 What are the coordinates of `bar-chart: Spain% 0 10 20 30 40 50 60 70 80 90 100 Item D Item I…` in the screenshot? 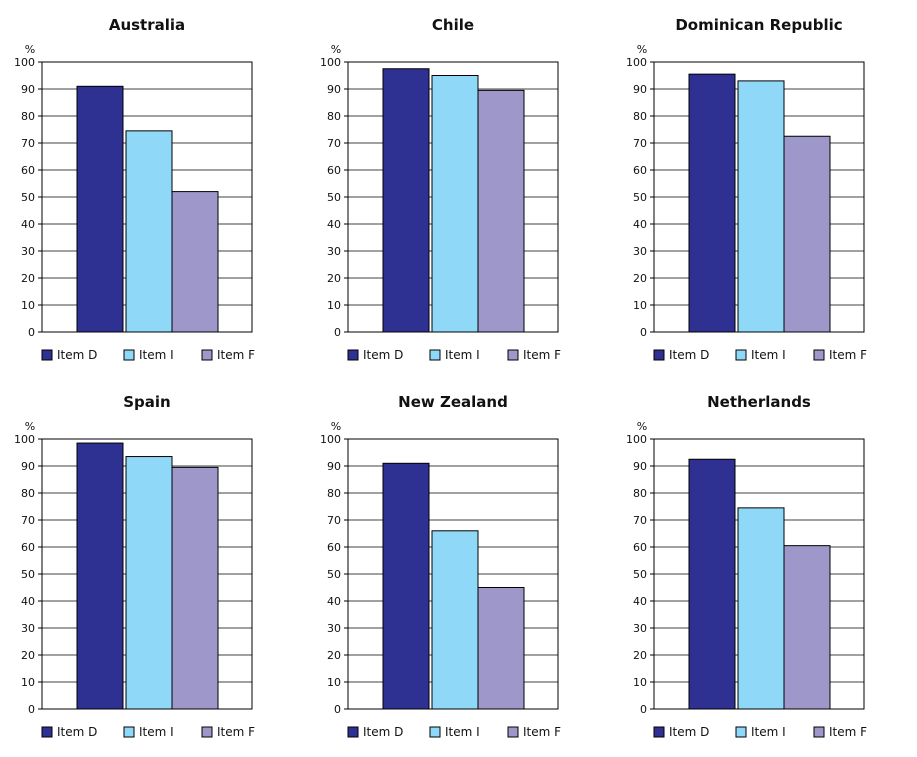 It's located at (134, 566).